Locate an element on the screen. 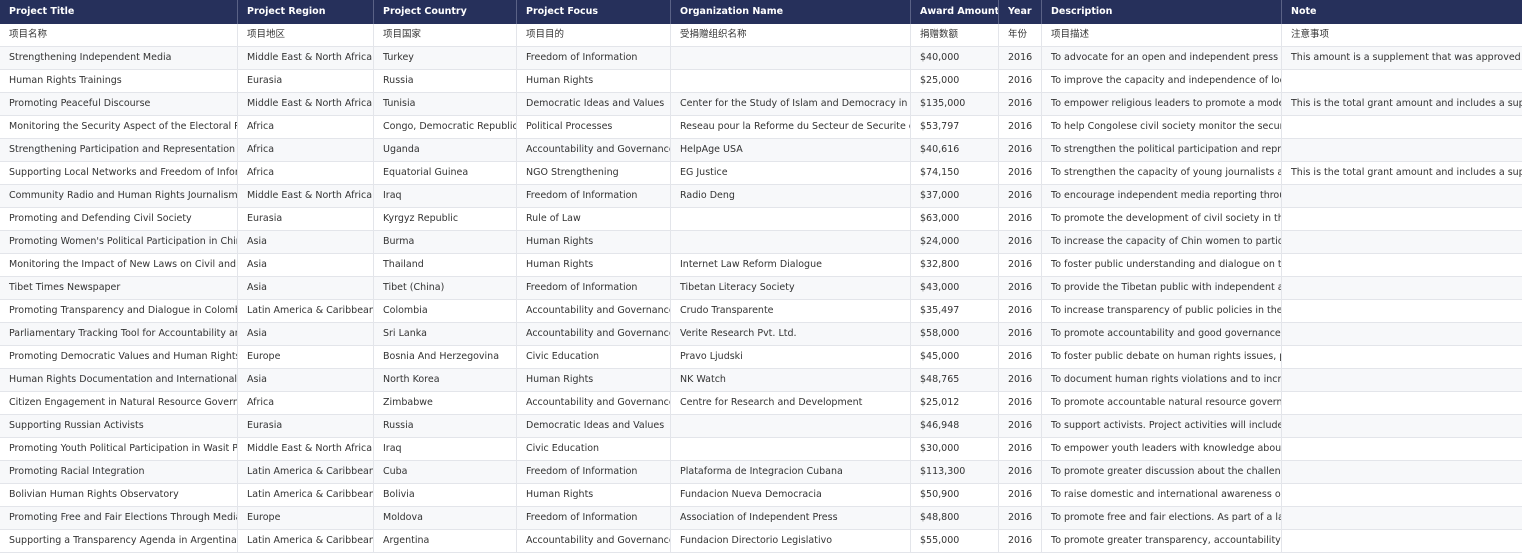  table-cell: Turkey is located at coordinates (445, 58).